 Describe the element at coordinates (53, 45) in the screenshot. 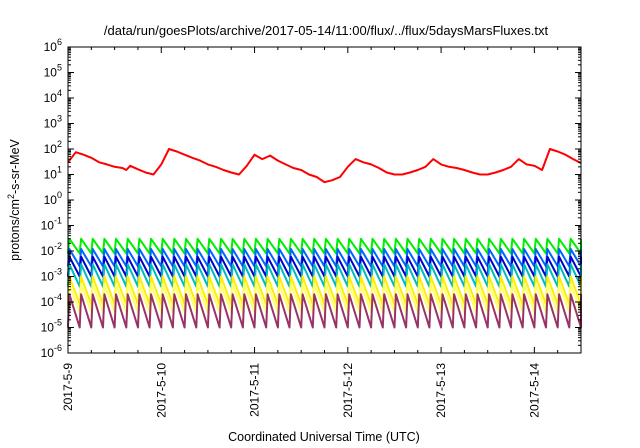

I see `y-tick-label: 10⁶` at that location.